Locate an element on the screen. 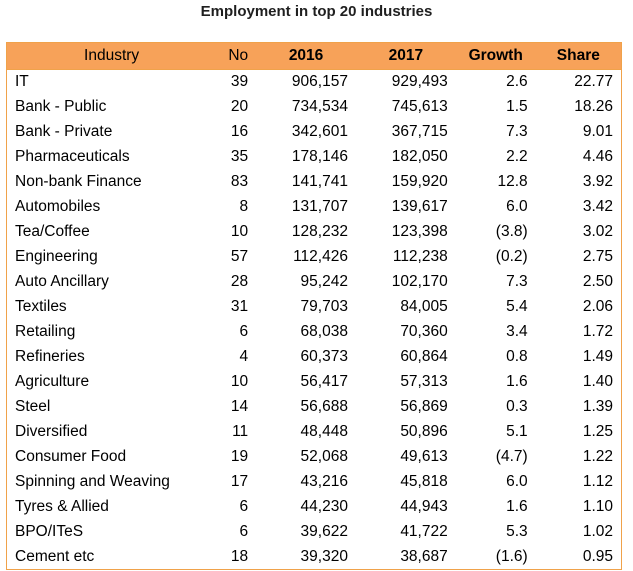  table-row: Cement etc 18 39,320 38,687 (1.6) 0.95 is located at coordinates (314, 557).